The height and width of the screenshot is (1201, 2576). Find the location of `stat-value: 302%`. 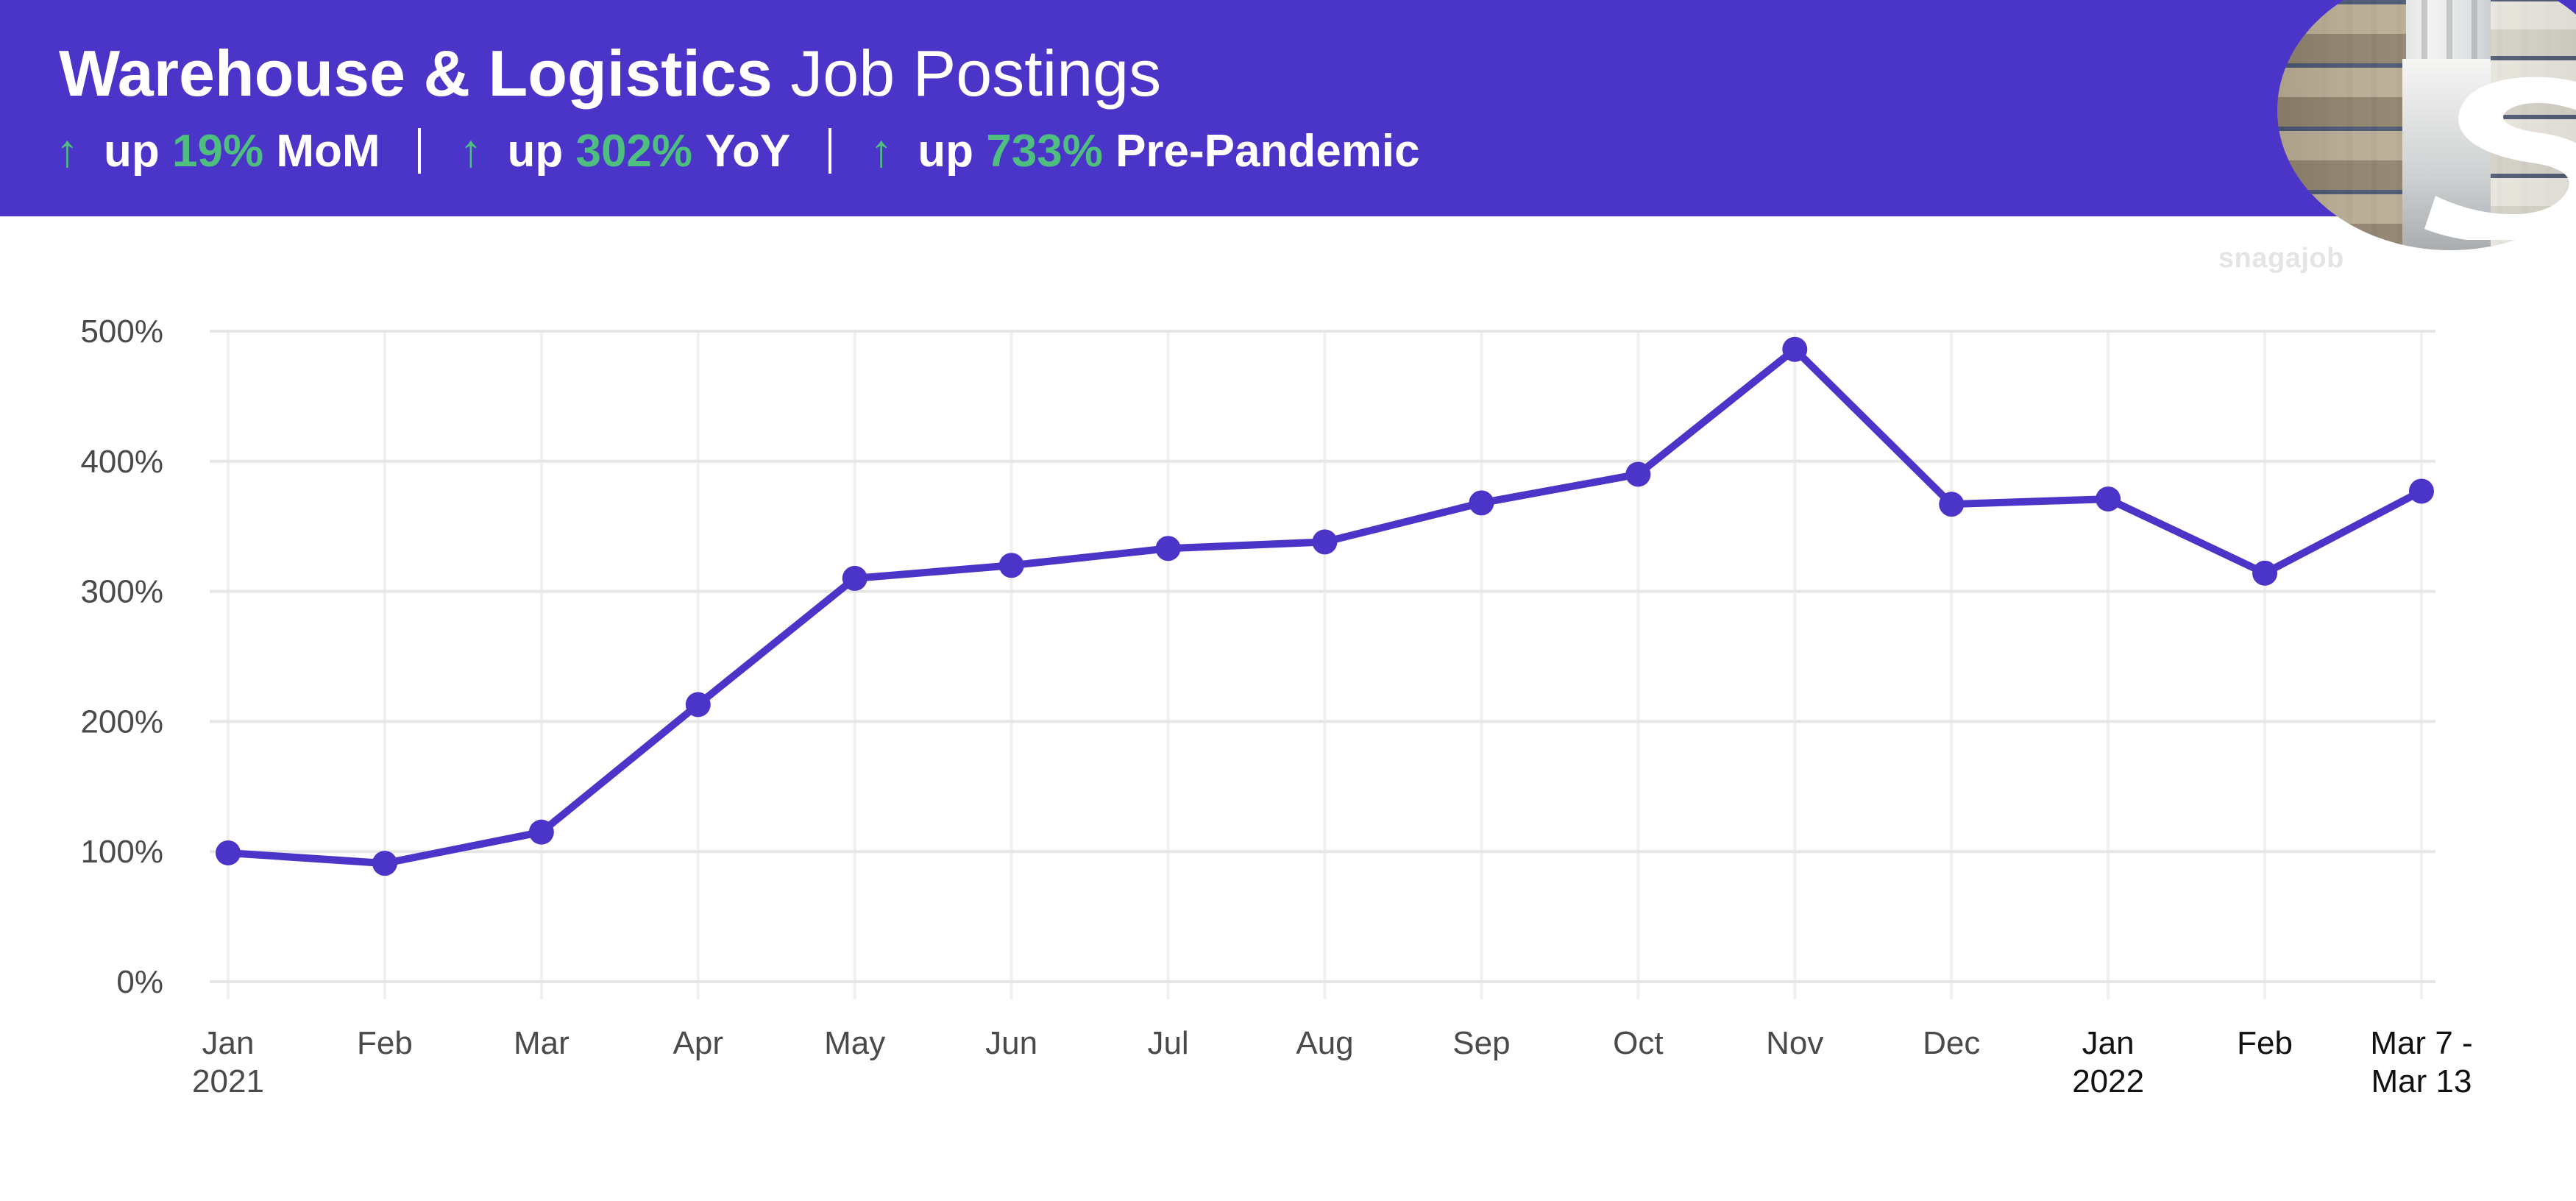

stat-value: 302% is located at coordinates (634, 151).